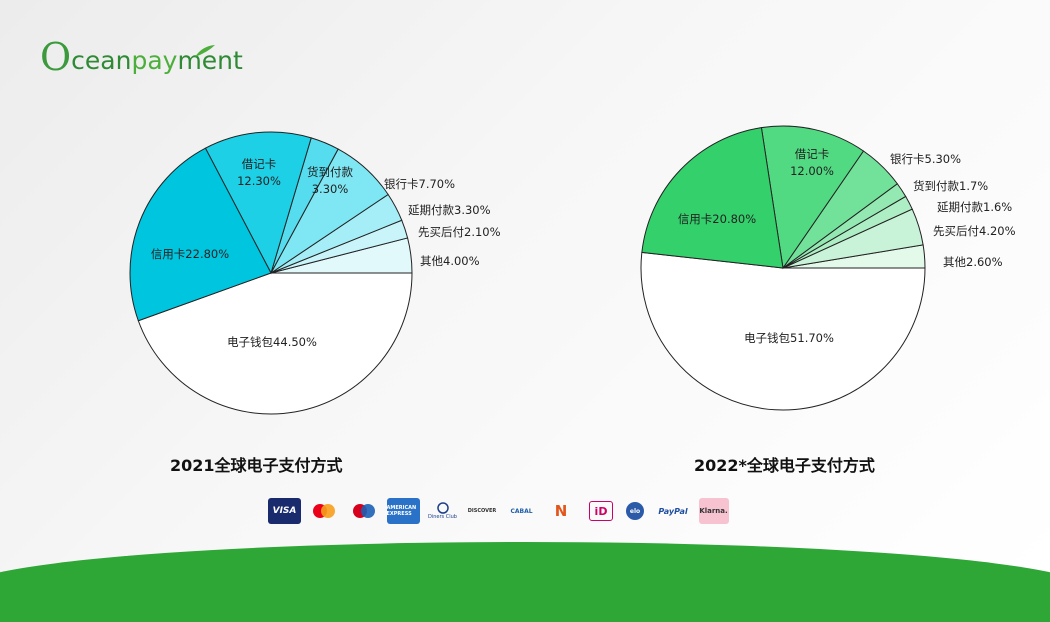 This screenshot has width=1050, height=622. I want to click on chart-title-2022: 2022*全球电子支付方式, so click(784, 465).